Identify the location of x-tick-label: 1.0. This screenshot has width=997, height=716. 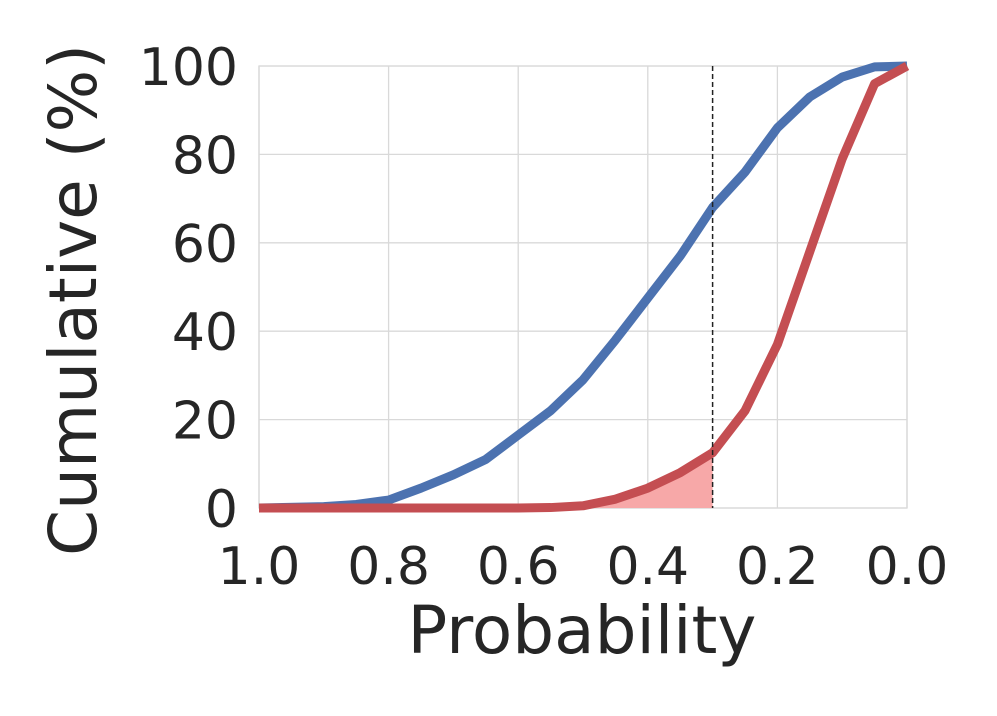
(259, 567).